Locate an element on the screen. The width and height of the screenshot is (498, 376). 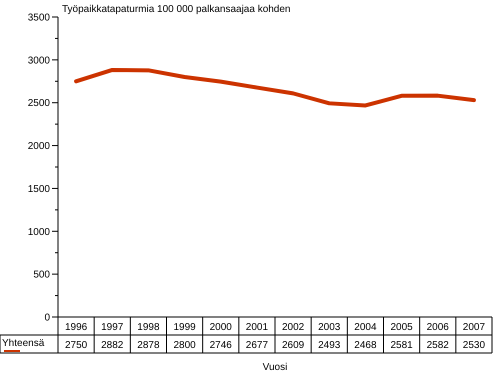
x-tick-label: 1999 is located at coordinates (184, 327).